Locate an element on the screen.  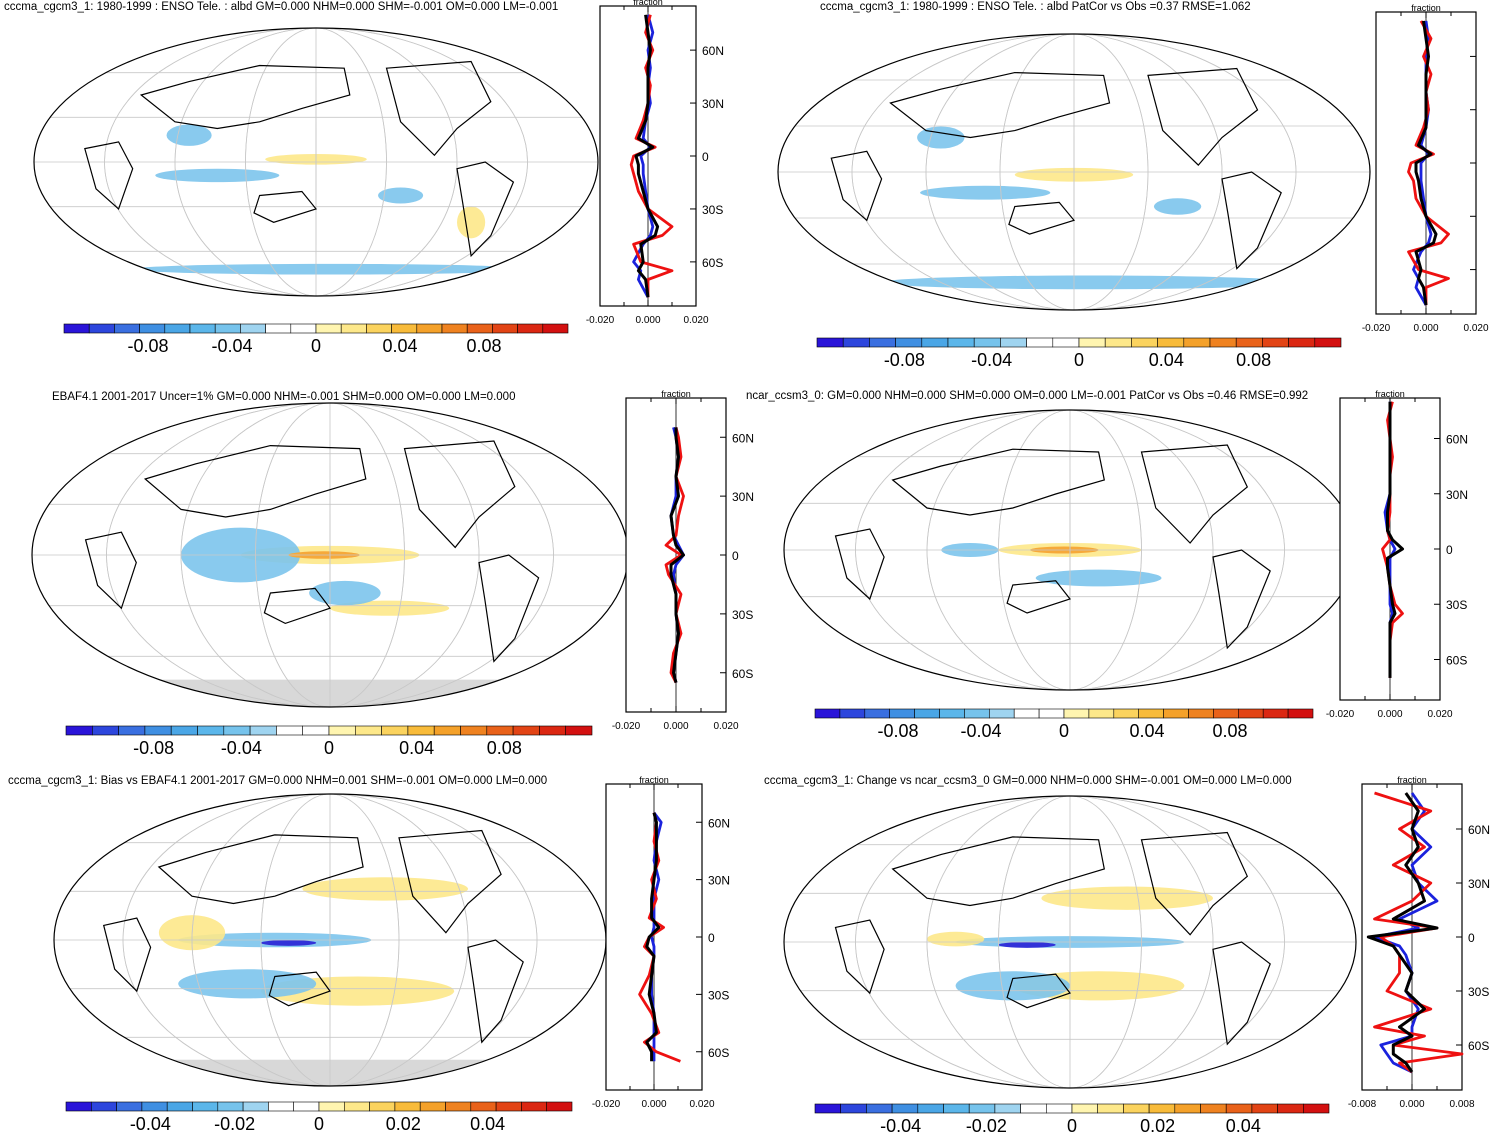
y-tick-label: 30N is located at coordinates (1479, 884).